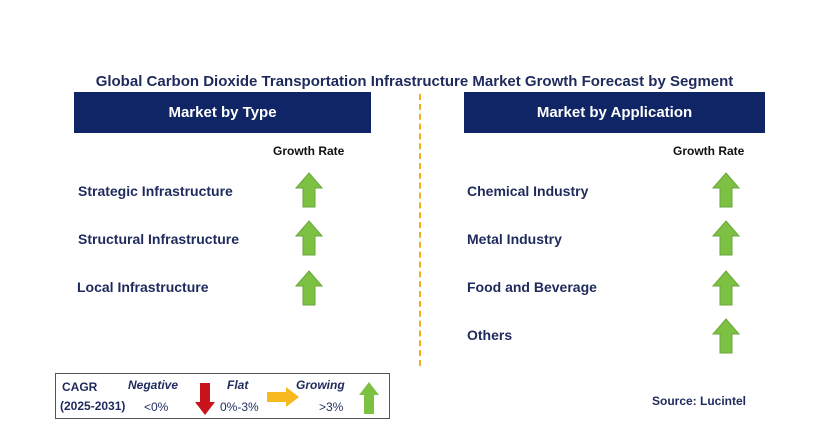 The width and height of the screenshot is (829, 445). What do you see at coordinates (239, 407) in the screenshot?
I see `legend-flat-range: 0%-3%` at bounding box center [239, 407].